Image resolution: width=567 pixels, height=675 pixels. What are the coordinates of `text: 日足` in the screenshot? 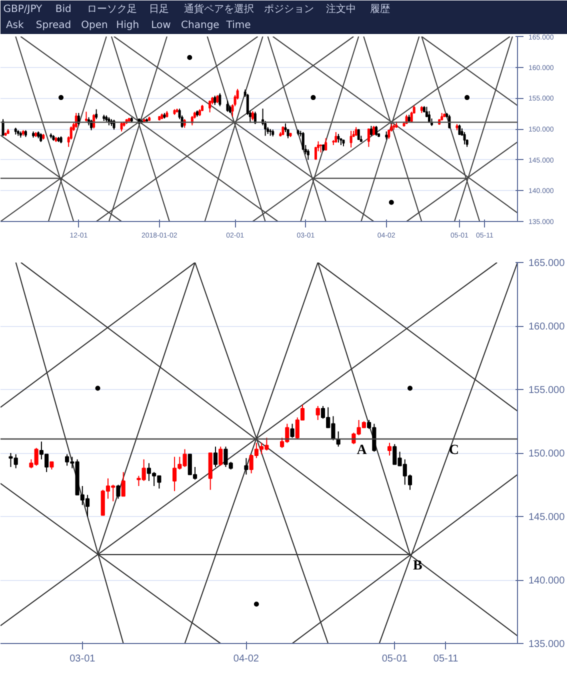 It's located at (159, 9).